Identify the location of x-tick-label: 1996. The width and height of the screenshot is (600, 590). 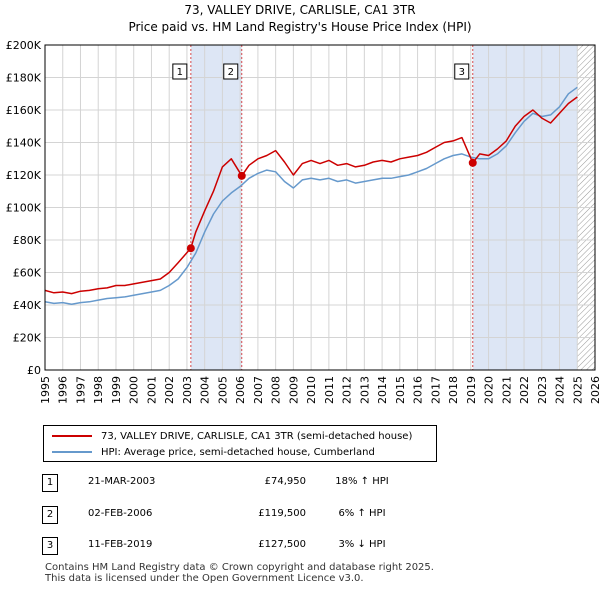
(63, 390).